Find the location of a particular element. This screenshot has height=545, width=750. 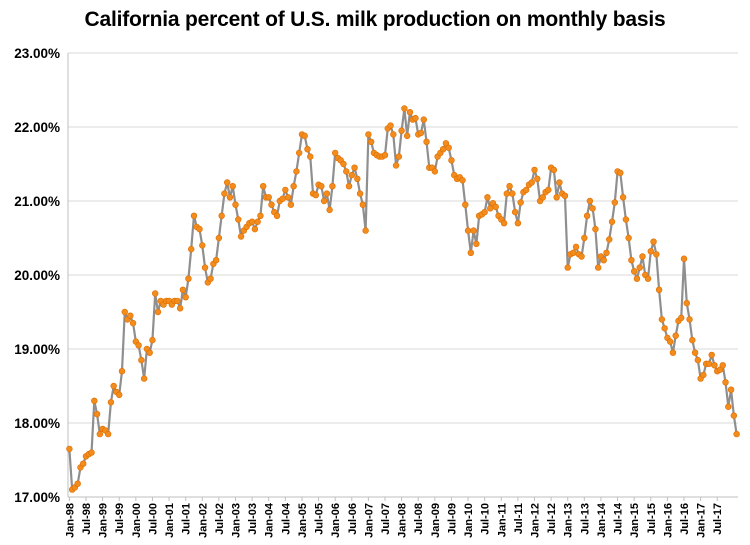

x-tick-label: Jul-07 is located at coordinates (386, 519).